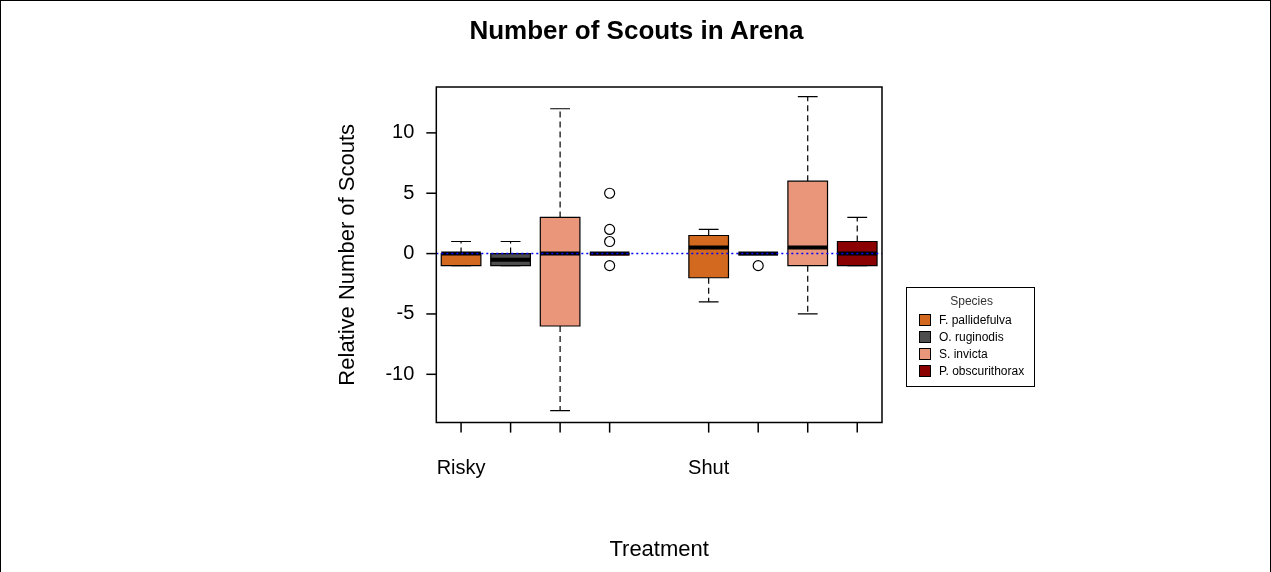 This screenshot has width=1271, height=572. What do you see at coordinates (971, 300) in the screenshot?
I see `legend-title: Species` at bounding box center [971, 300].